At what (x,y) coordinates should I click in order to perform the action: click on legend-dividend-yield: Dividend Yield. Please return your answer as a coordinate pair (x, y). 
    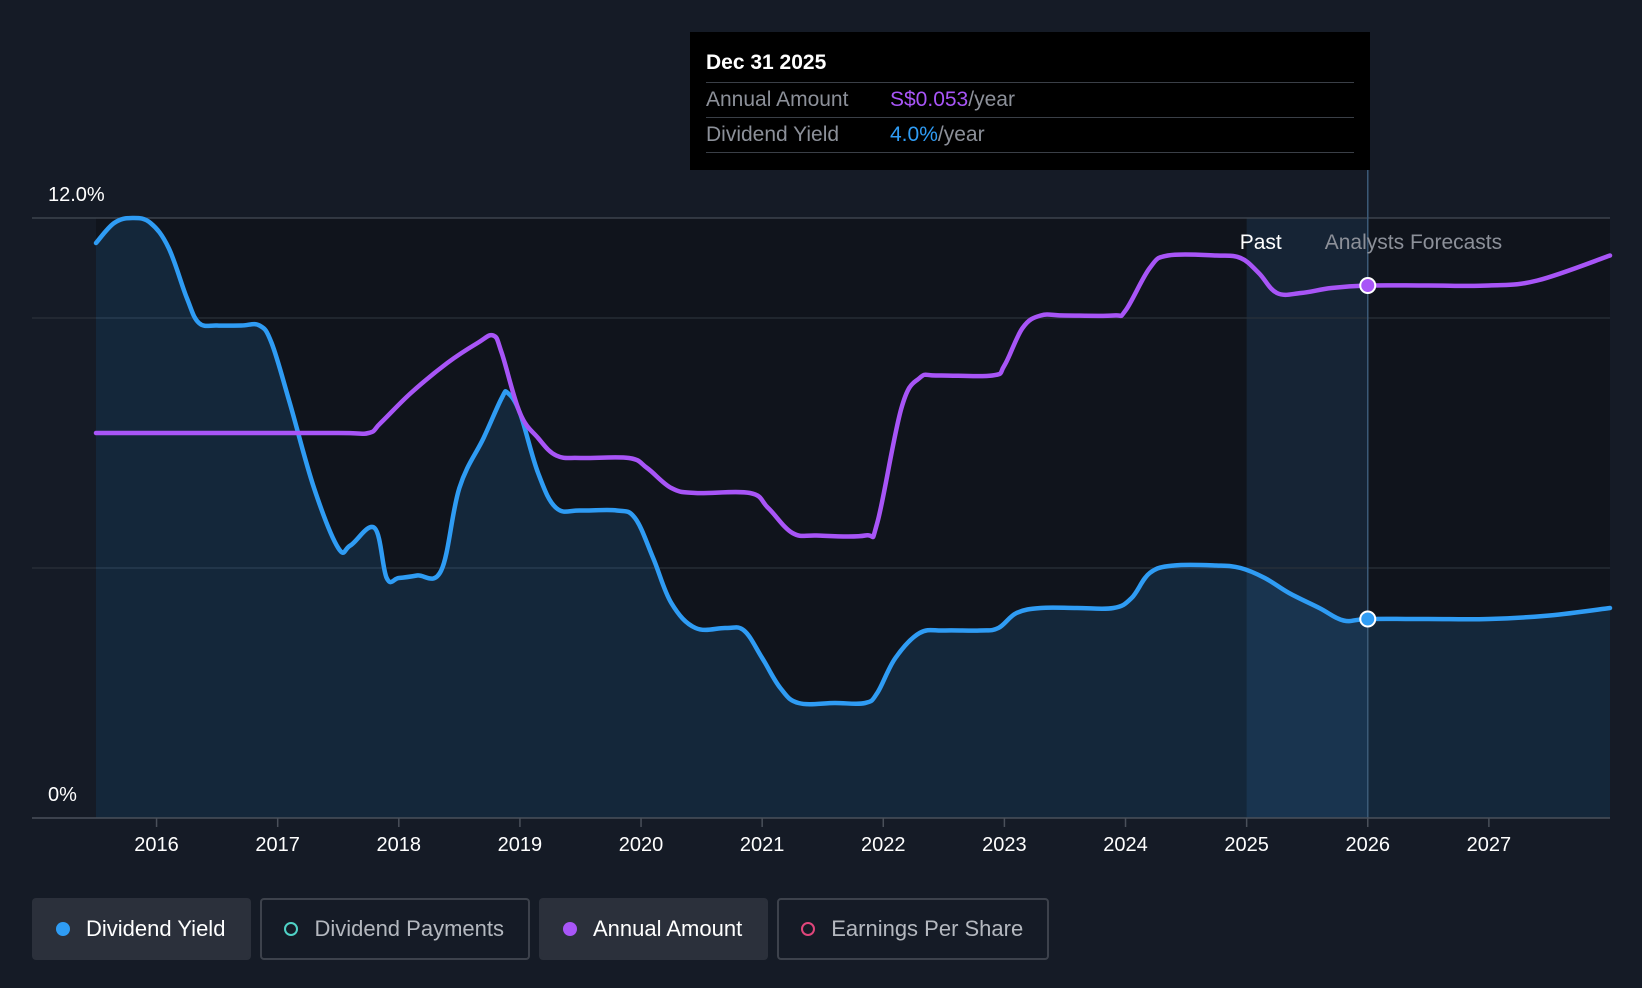
    Looking at the image, I should click on (142, 929).